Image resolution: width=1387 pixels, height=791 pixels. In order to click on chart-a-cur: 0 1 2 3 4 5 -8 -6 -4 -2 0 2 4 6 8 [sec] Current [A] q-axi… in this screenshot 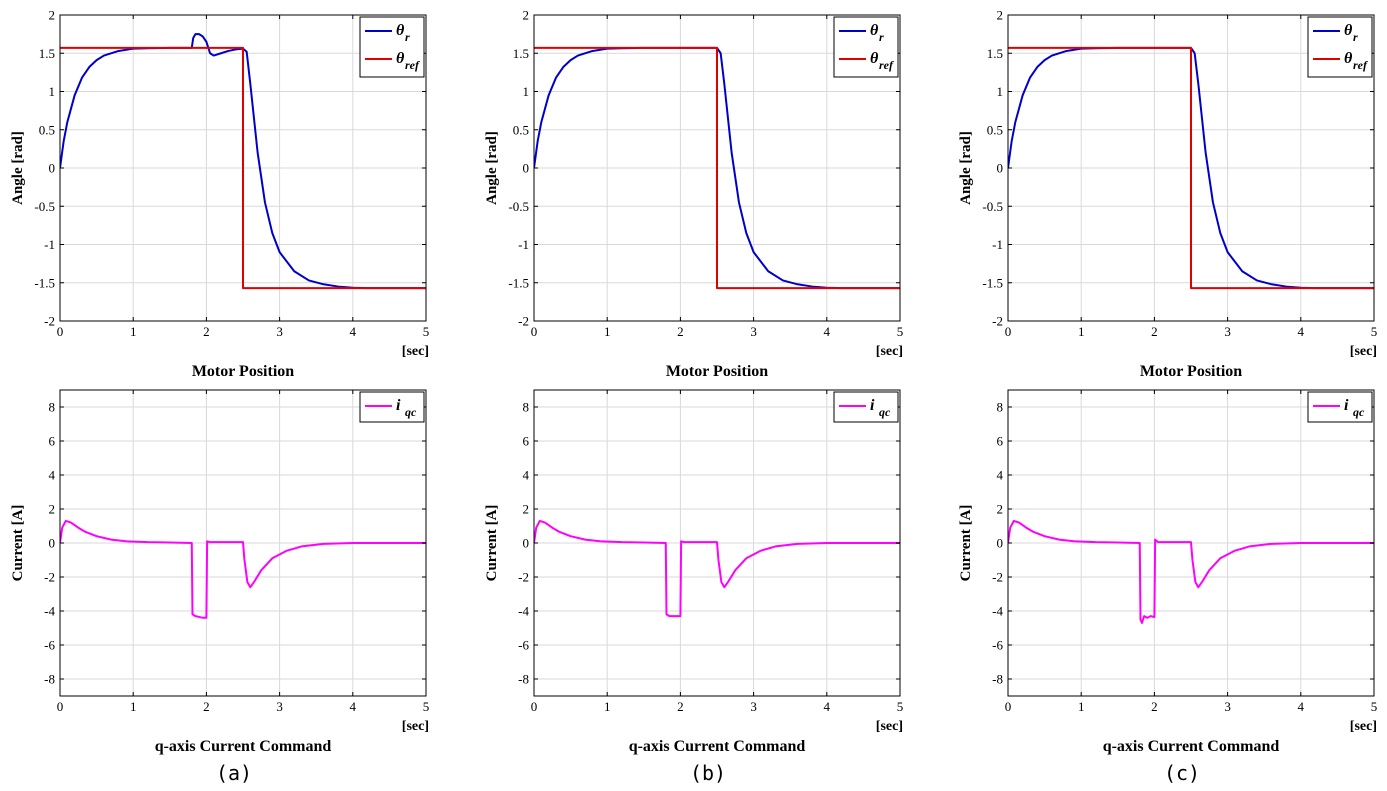, I will do `click(219, 572)`.